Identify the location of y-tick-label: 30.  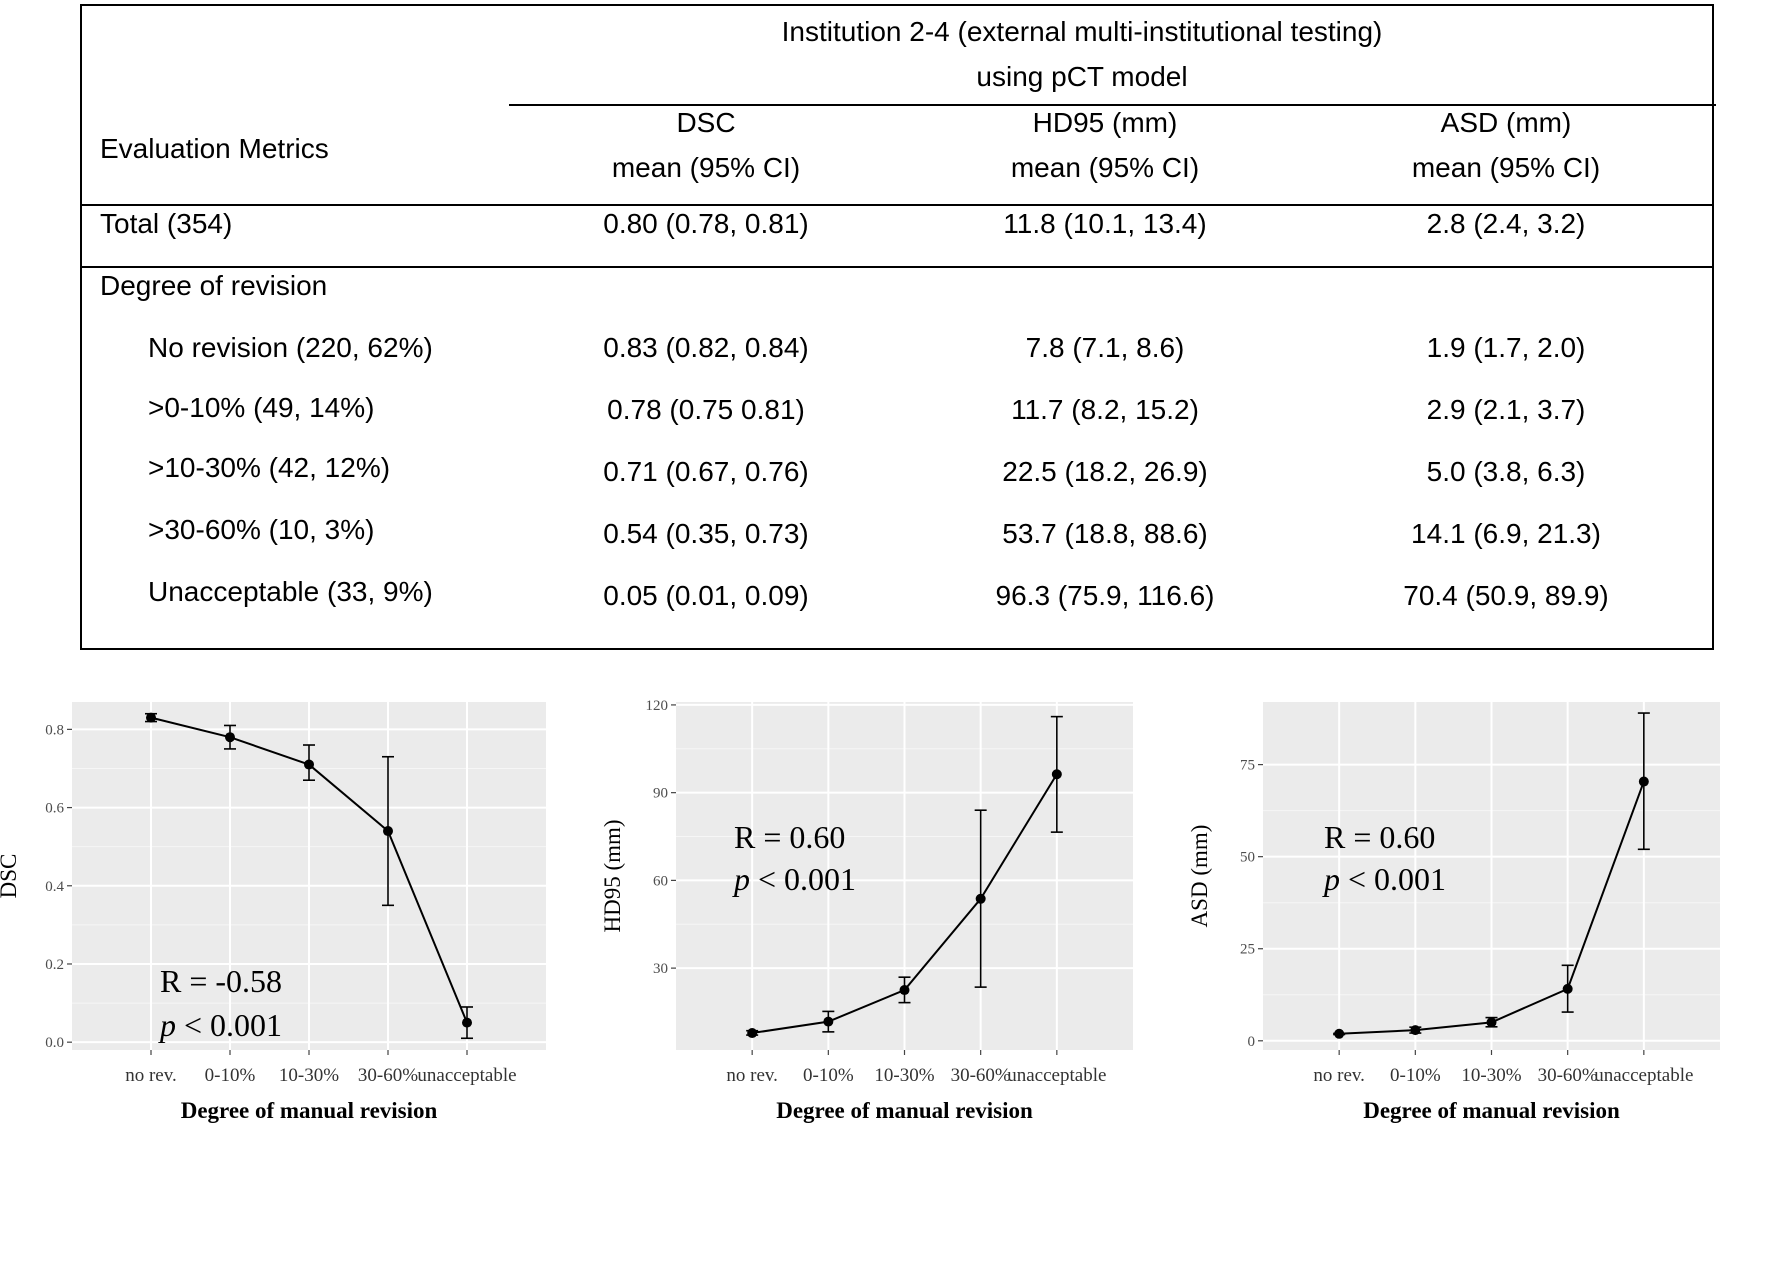
(660, 969).